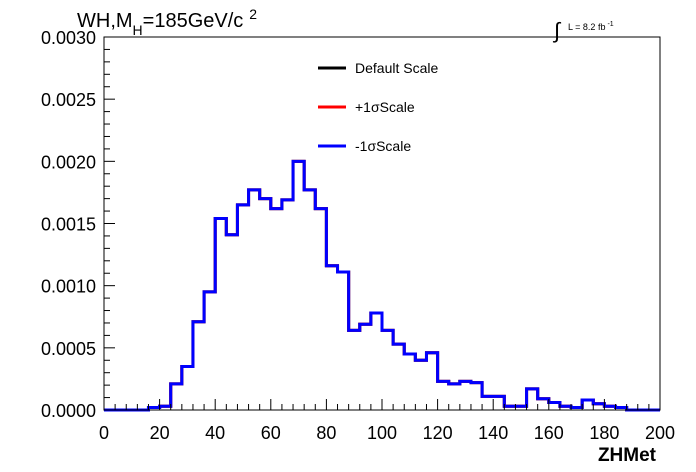  What do you see at coordinates (68, 38) in the screenshot?
I see `y-tick-label: 0.0030` at bounding box center [68, 38].